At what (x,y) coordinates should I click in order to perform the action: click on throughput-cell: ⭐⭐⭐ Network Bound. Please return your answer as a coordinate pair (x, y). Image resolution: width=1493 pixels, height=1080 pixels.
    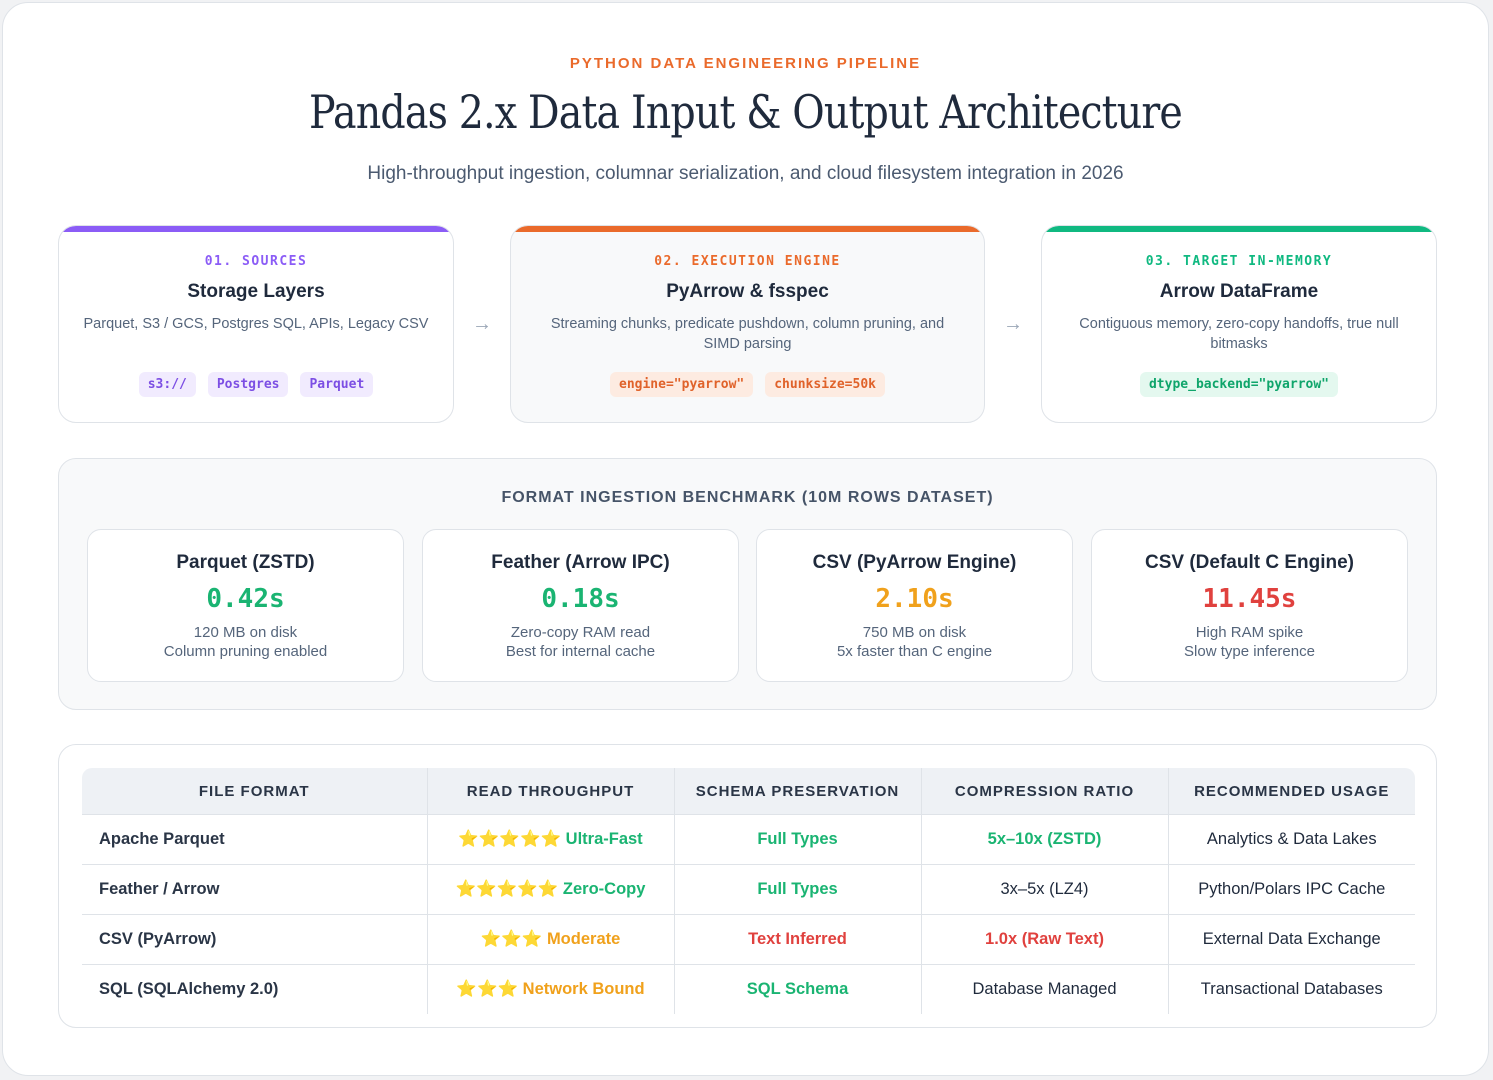
    Looking at the image, I should click on (551, 989).